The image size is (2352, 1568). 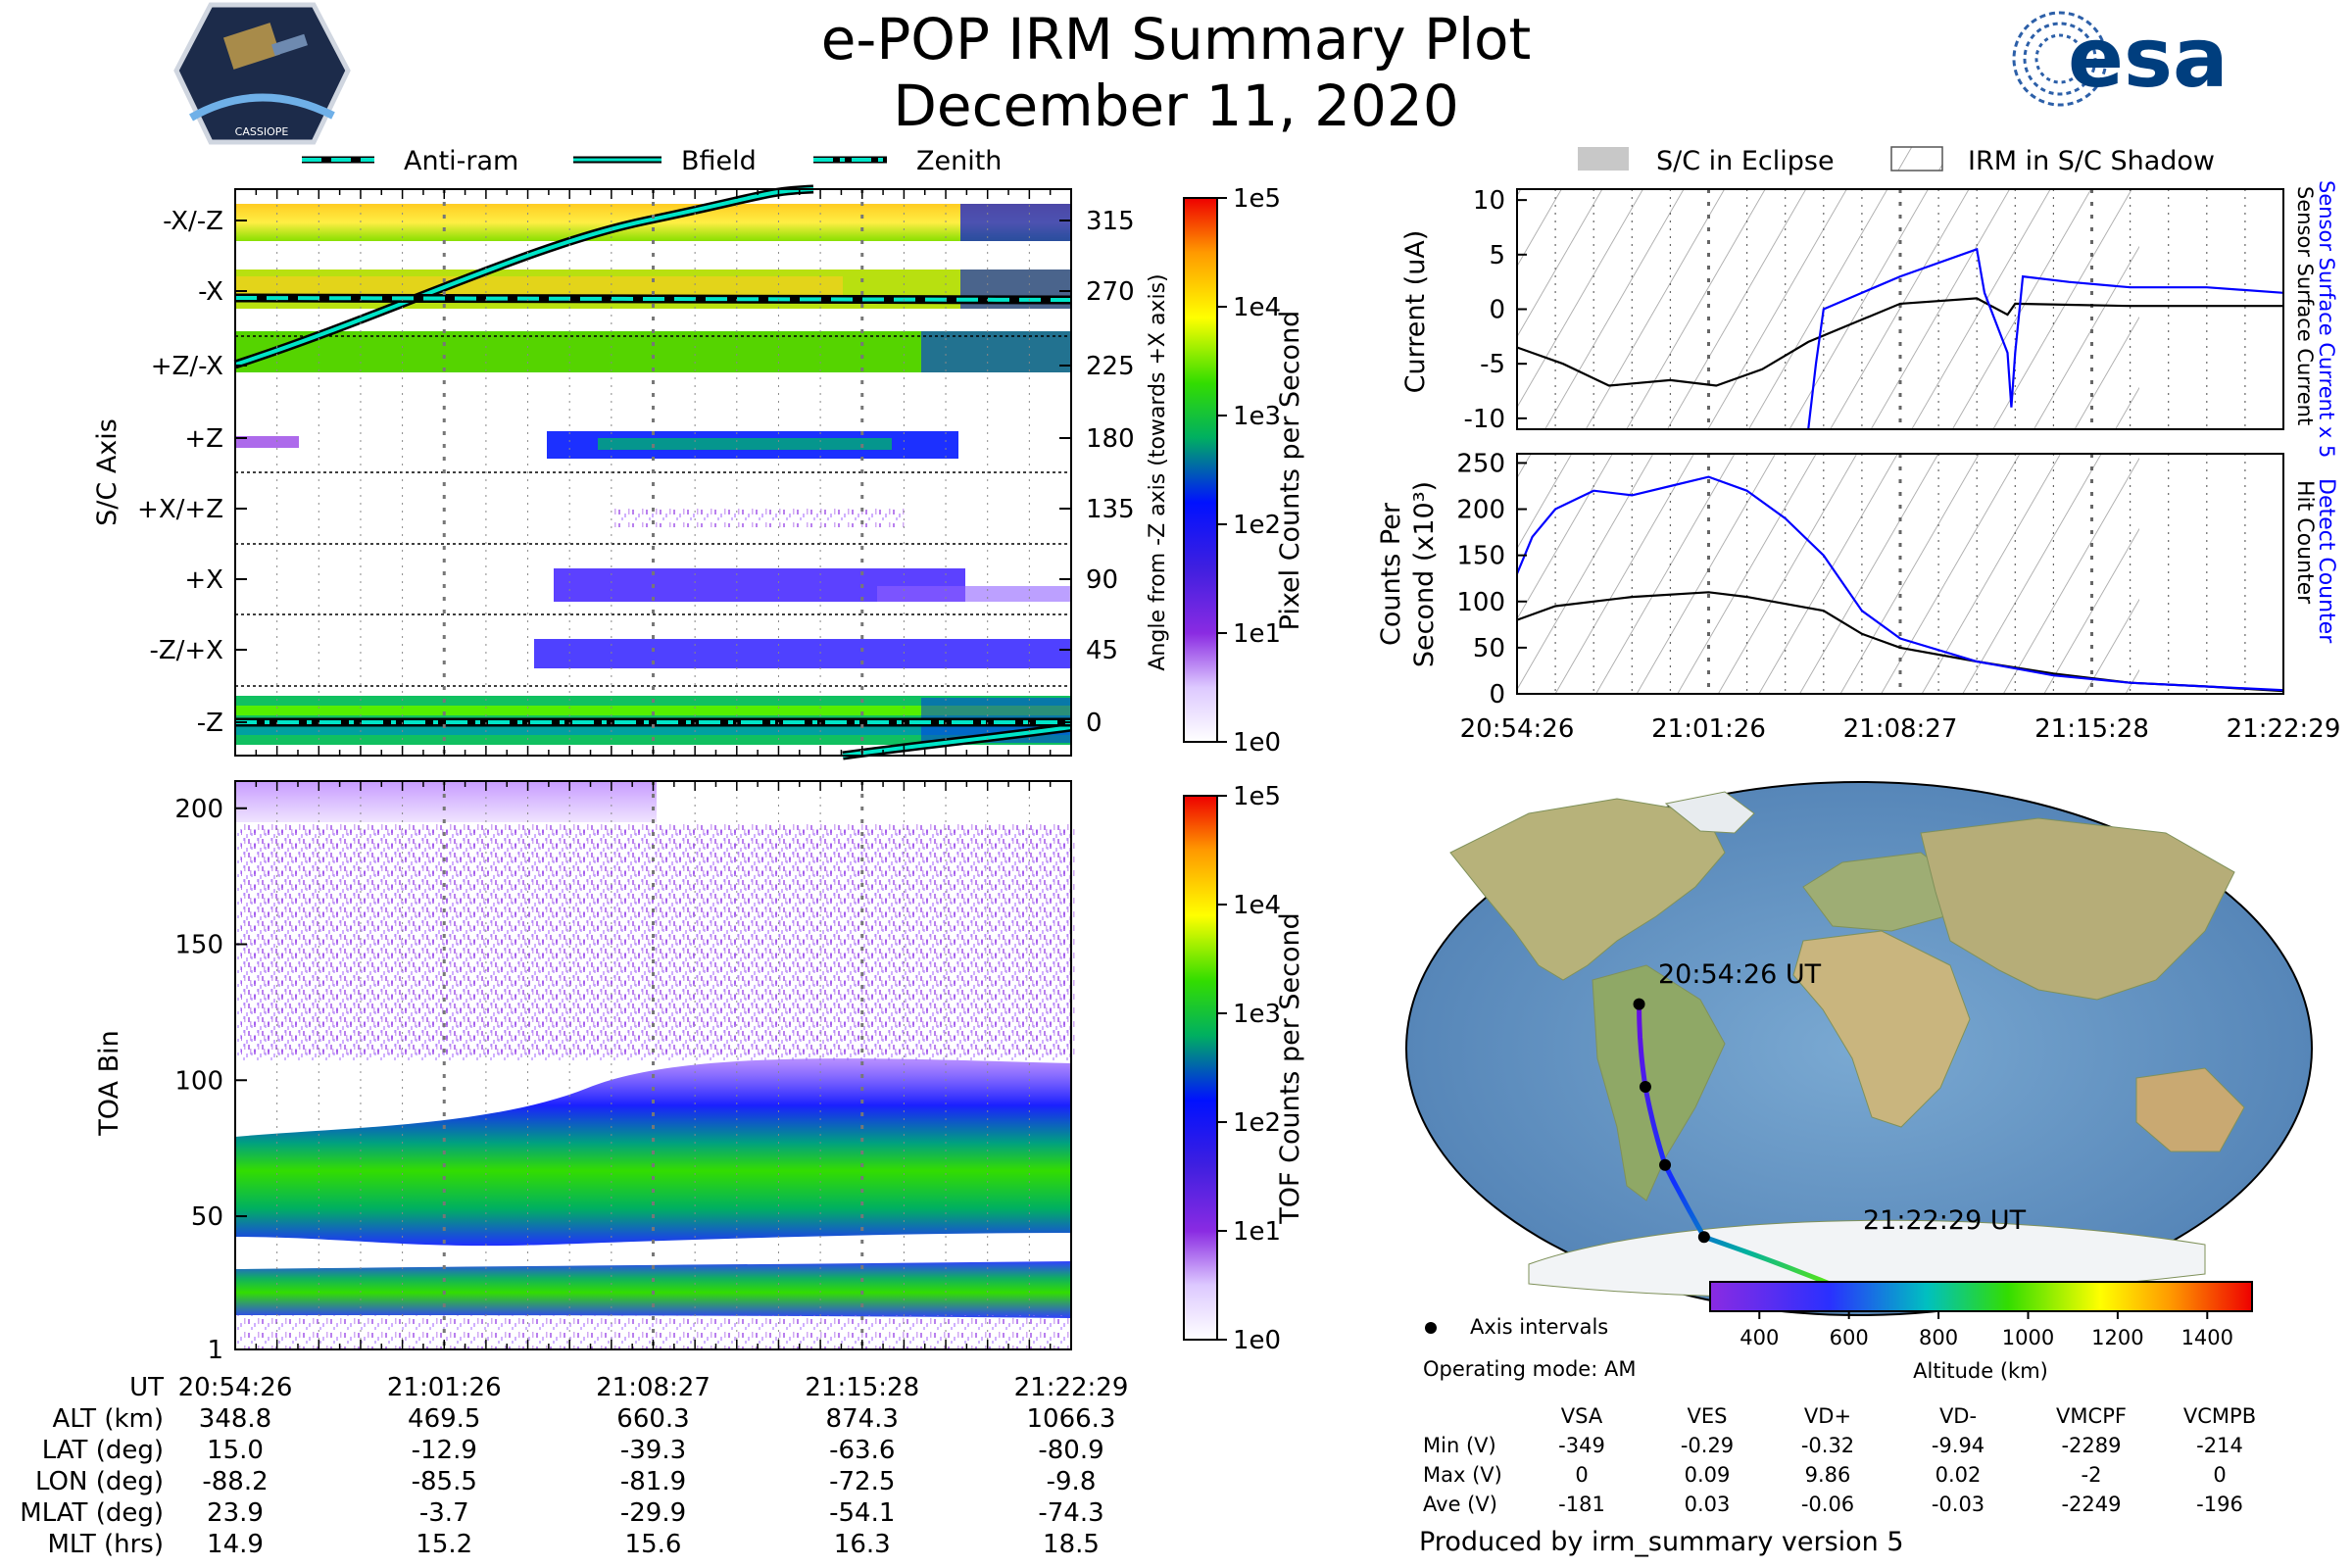 What do you see at coordinates (180, 509) in the screenshot?
I see `axis-name-label: +X/+Z` at bounding box center [180, 509].